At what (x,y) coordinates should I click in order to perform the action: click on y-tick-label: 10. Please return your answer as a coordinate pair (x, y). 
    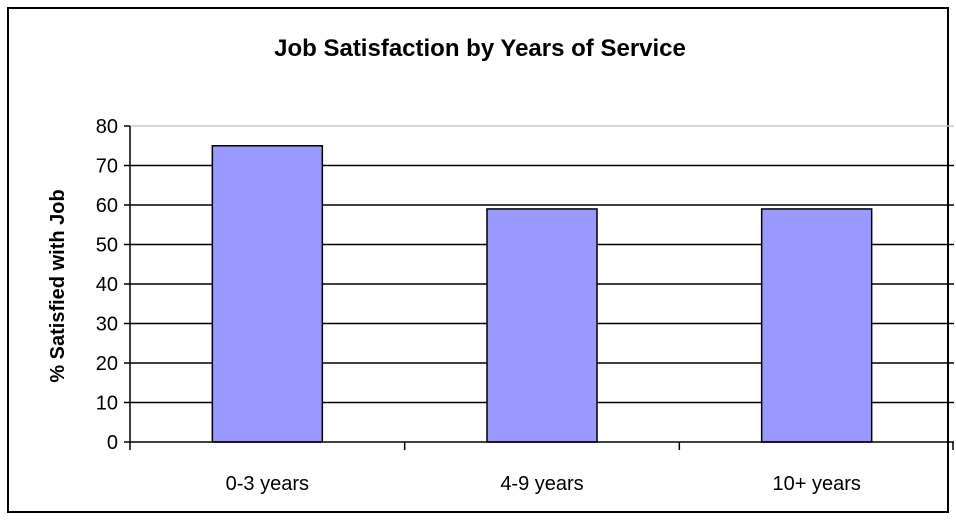
    Looking at the image, I should click on (107, 404).